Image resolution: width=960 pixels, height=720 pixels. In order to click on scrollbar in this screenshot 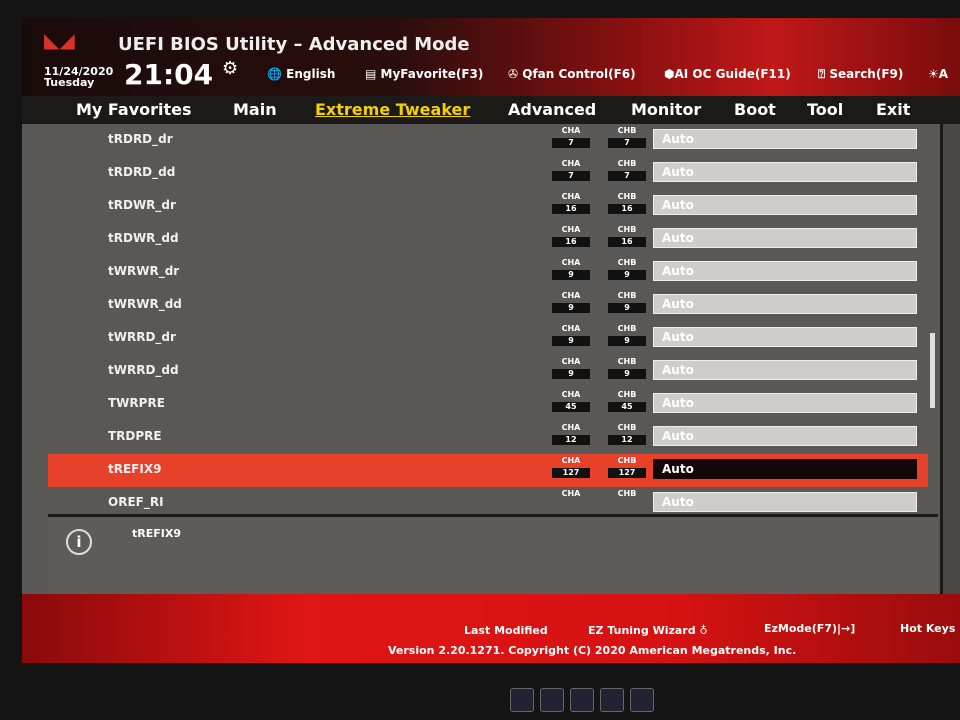, I will do `click(932, 370)`.